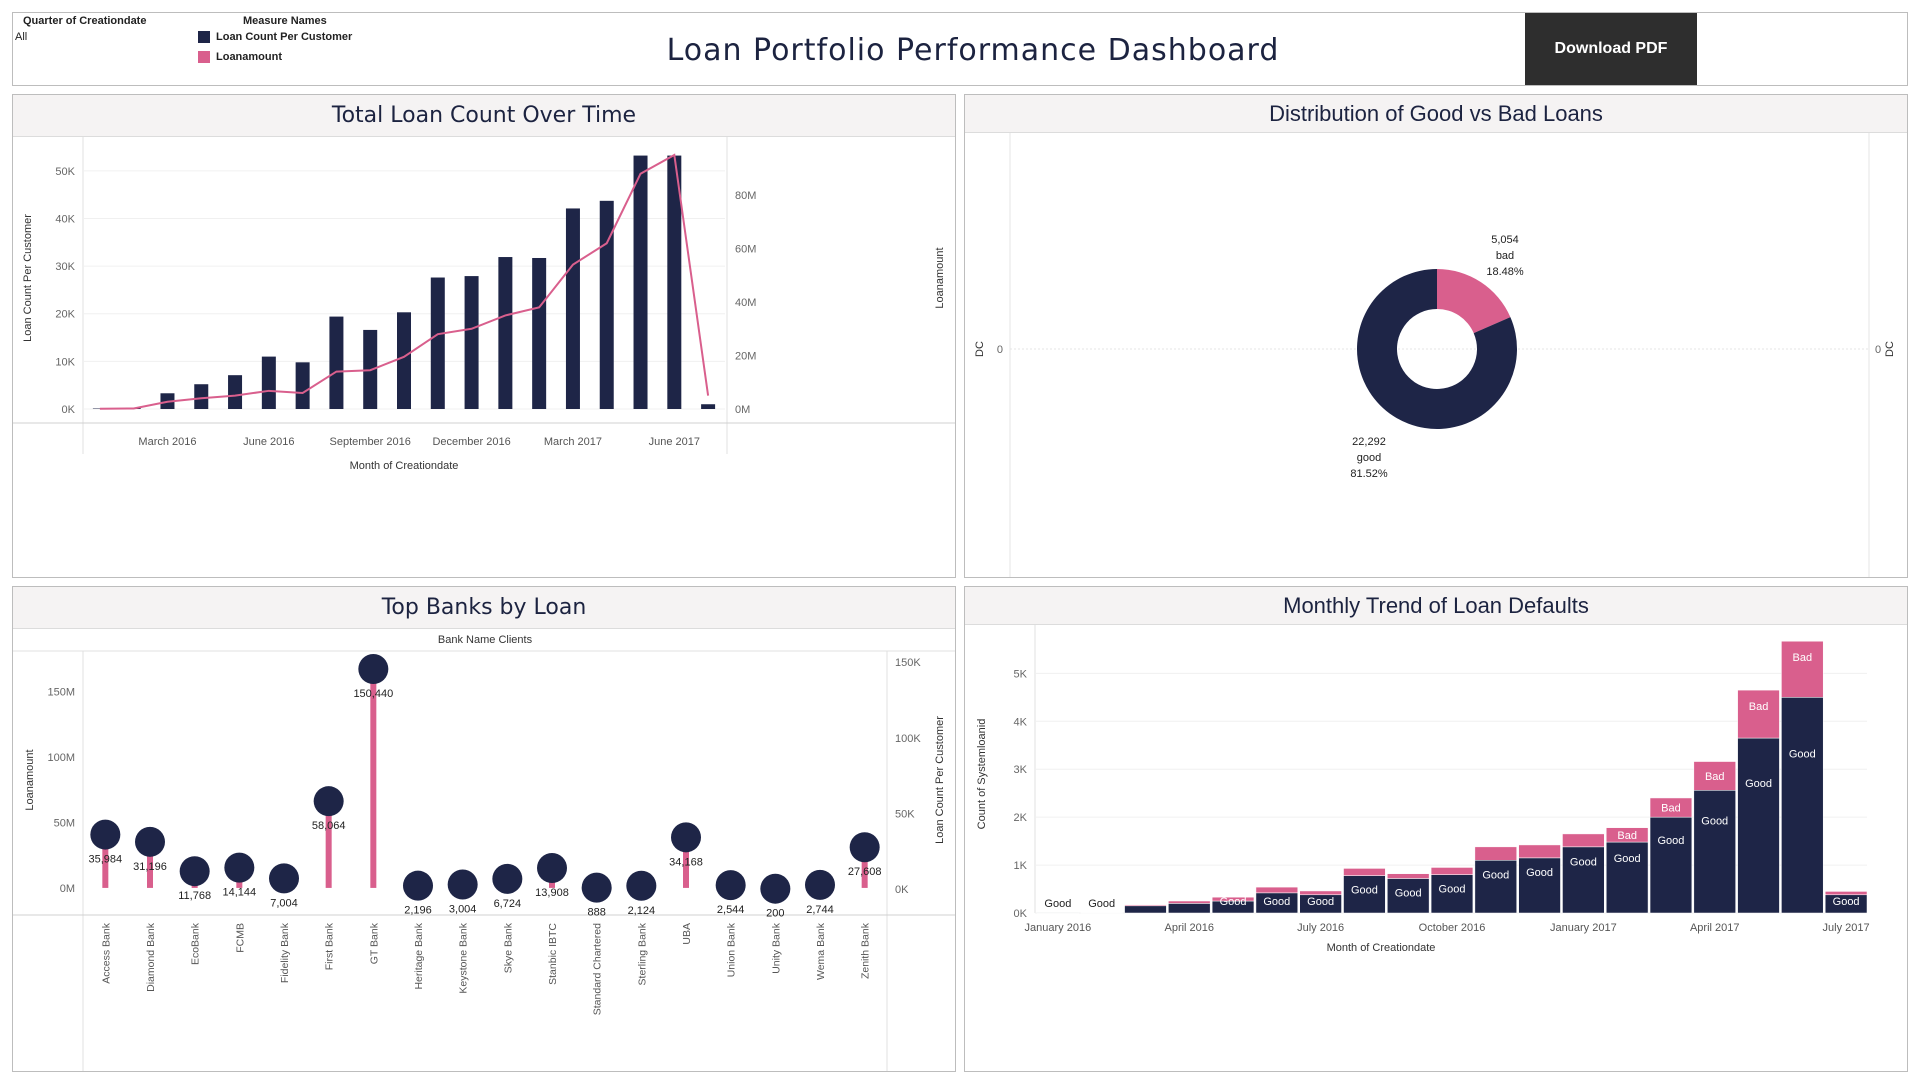  What do you see at coordinates (85, 21) in the screenshot?
I see `quarter-filter-label: Quarter of Creationdate` at bounding box center [85, 21].